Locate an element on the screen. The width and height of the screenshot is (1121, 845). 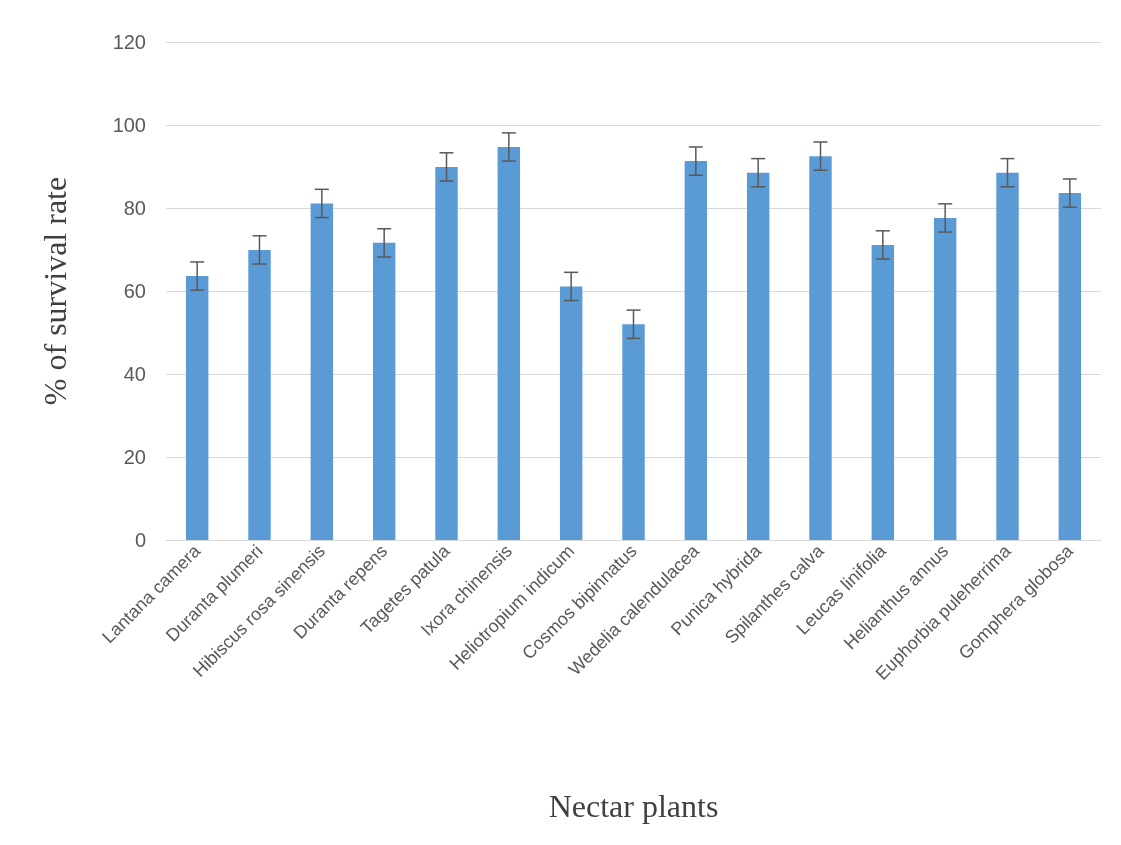
y-tick-label: 120 is located at coordinates (129, 42).